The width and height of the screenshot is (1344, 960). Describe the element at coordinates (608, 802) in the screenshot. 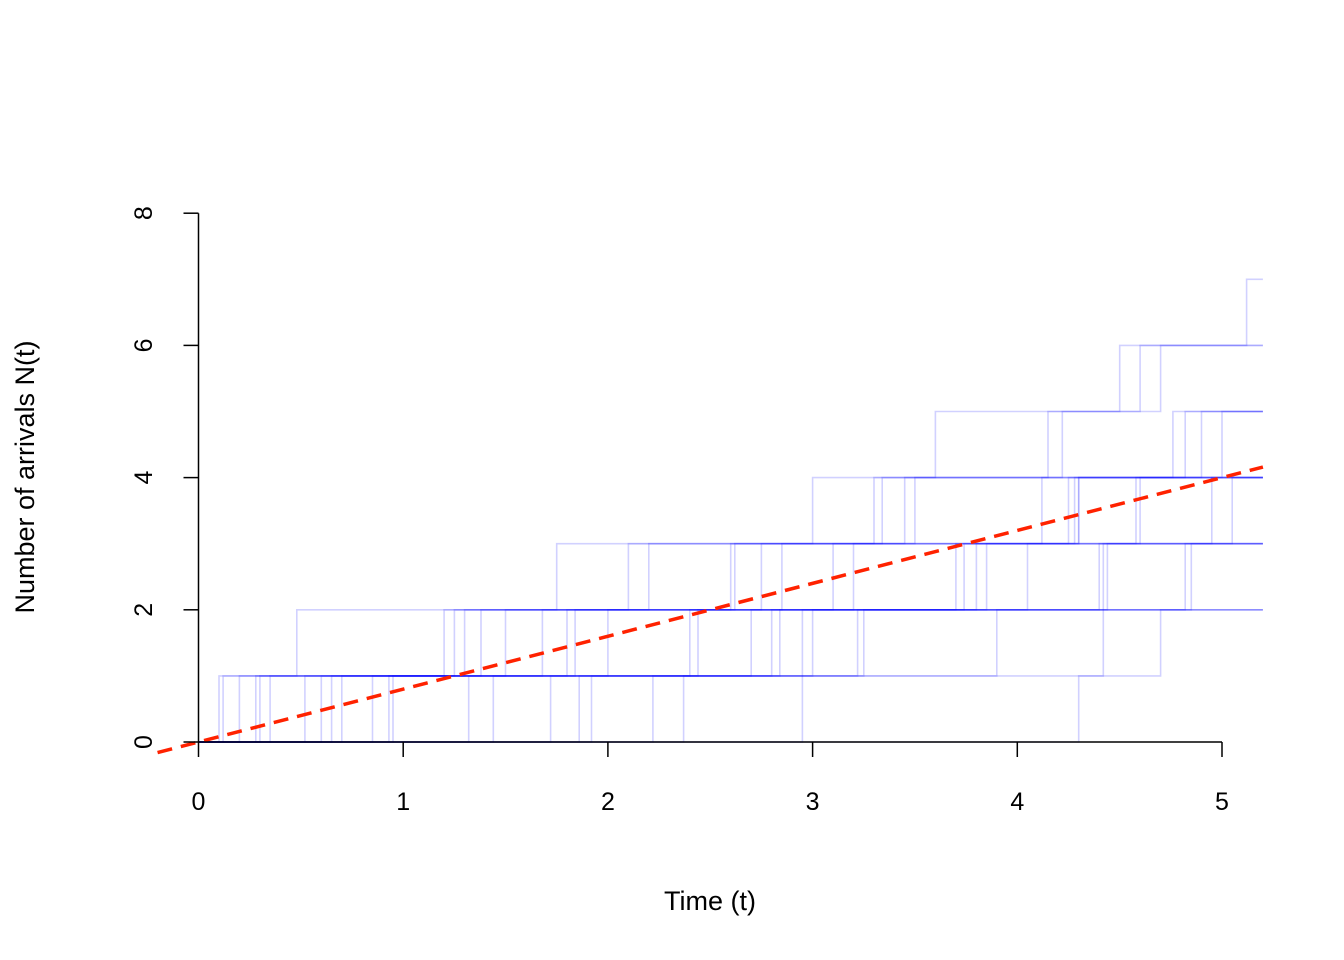

I see `x-tick-label-2: 2` at that location.